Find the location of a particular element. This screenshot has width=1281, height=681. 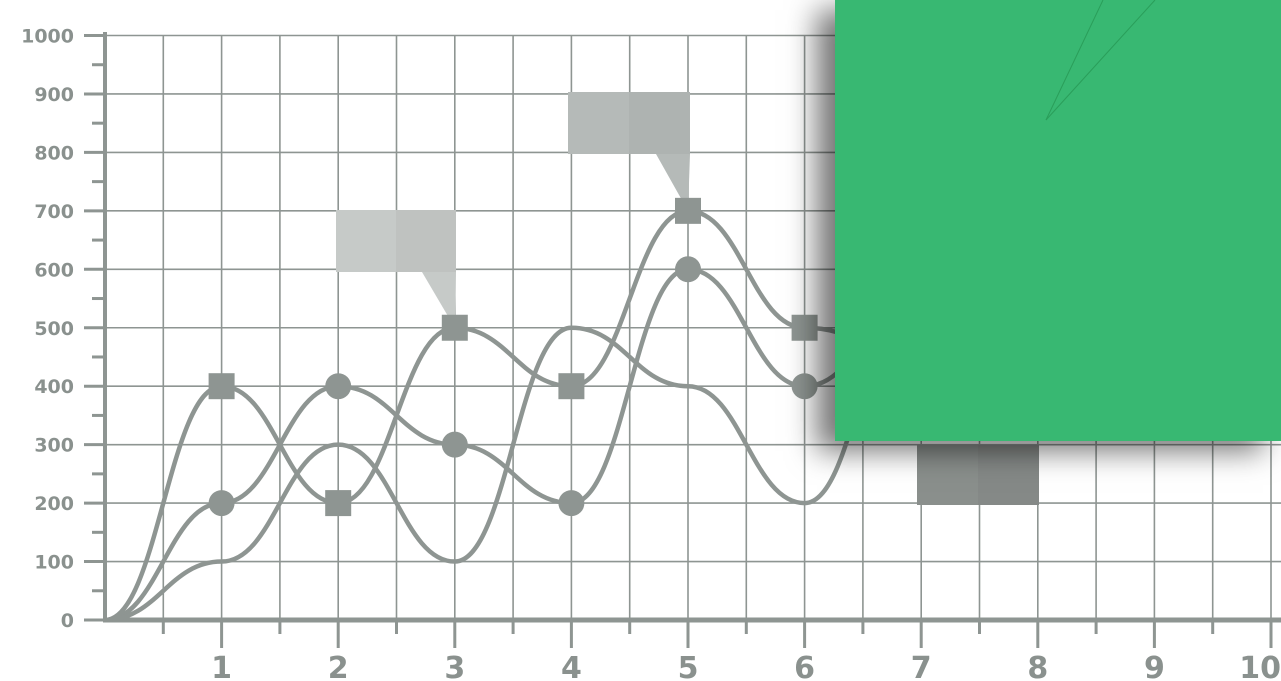

x-tick-label: 7 is located at coordinates (921, 666).